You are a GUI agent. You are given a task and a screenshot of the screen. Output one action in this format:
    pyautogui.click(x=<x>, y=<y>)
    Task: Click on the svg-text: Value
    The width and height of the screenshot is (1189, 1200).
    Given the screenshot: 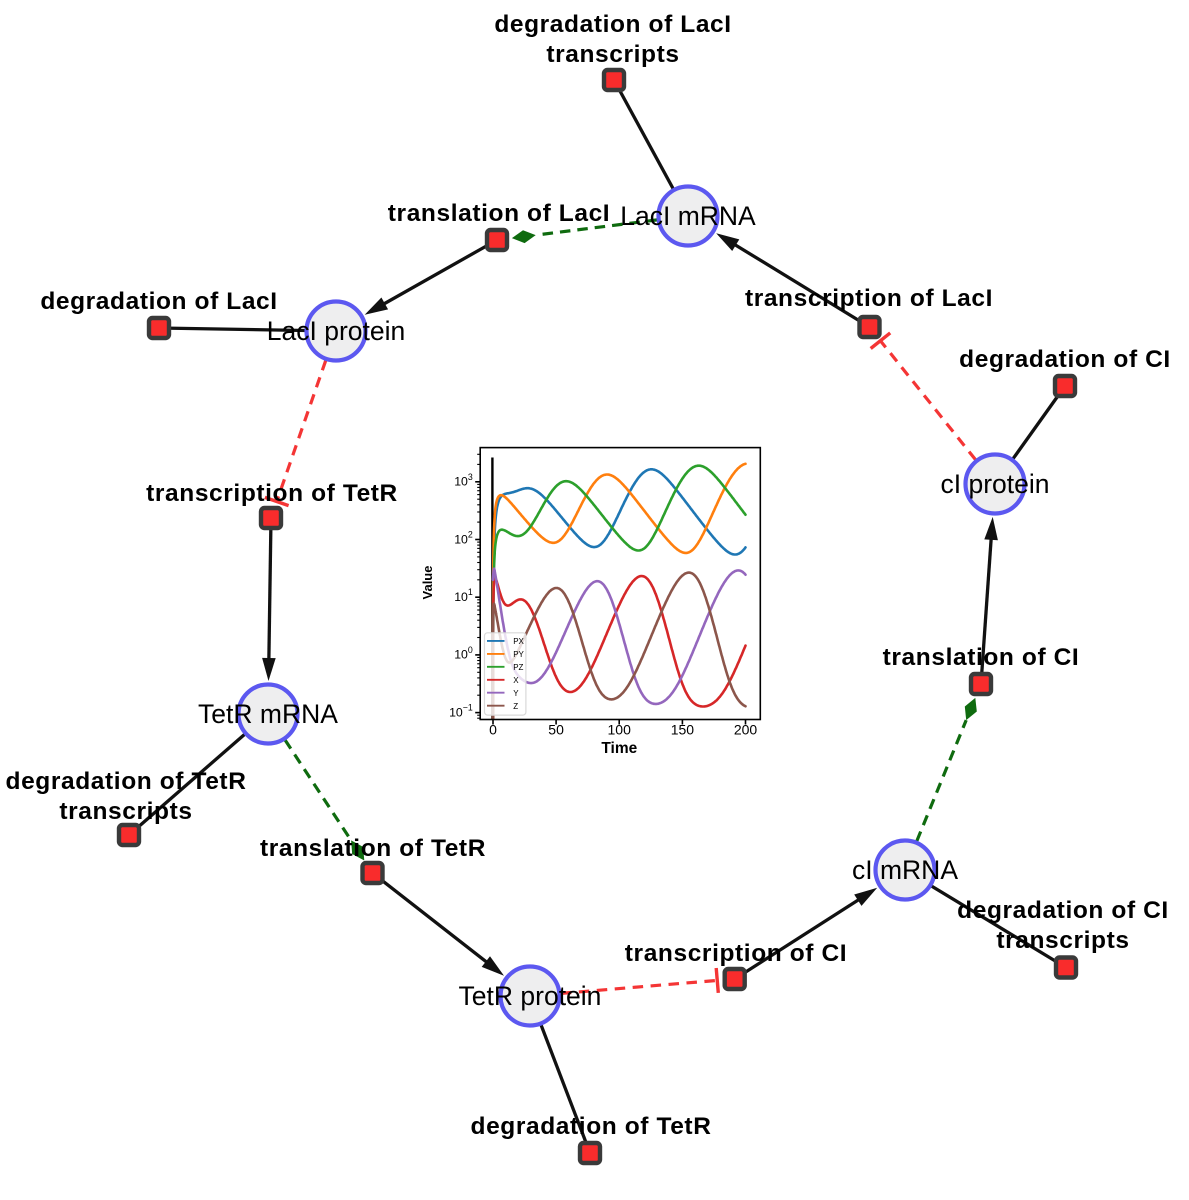 What is the action you would take?
    pyautogui.click(x=427, y=583)
    